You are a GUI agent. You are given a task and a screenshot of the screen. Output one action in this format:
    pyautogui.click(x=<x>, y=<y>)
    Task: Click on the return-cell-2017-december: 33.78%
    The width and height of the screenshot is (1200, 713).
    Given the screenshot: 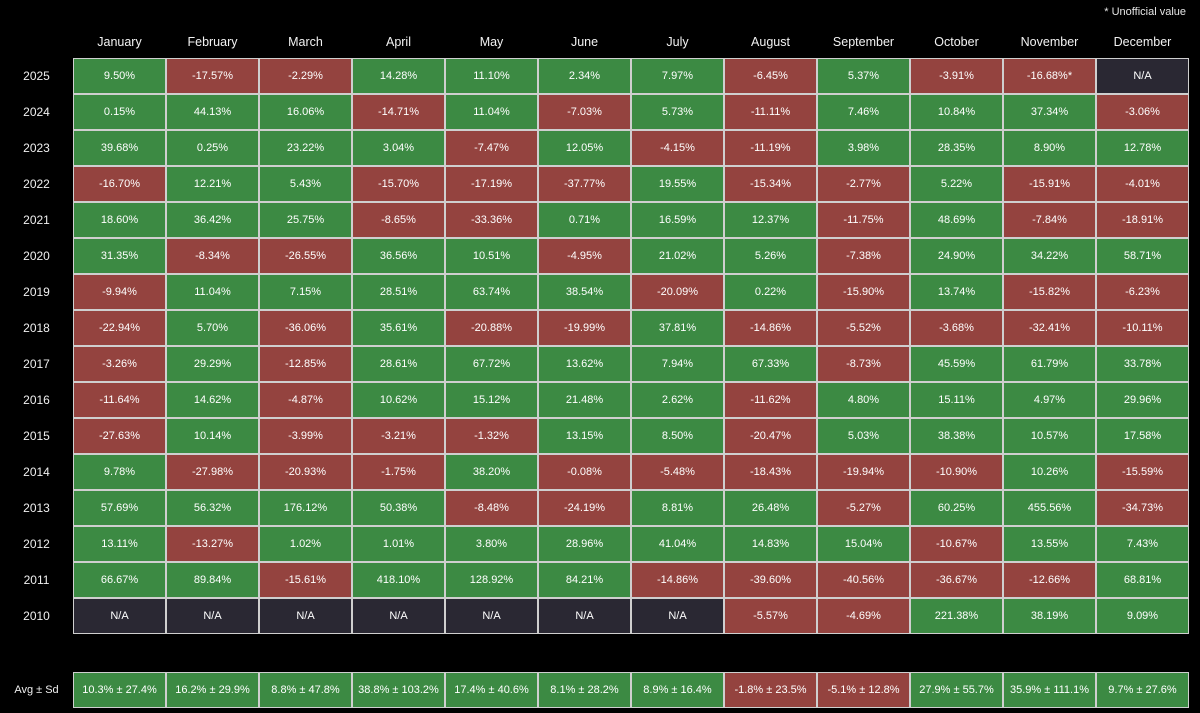 What is the action you would take?
    pyautogui.click(x=1142, y=364)
    